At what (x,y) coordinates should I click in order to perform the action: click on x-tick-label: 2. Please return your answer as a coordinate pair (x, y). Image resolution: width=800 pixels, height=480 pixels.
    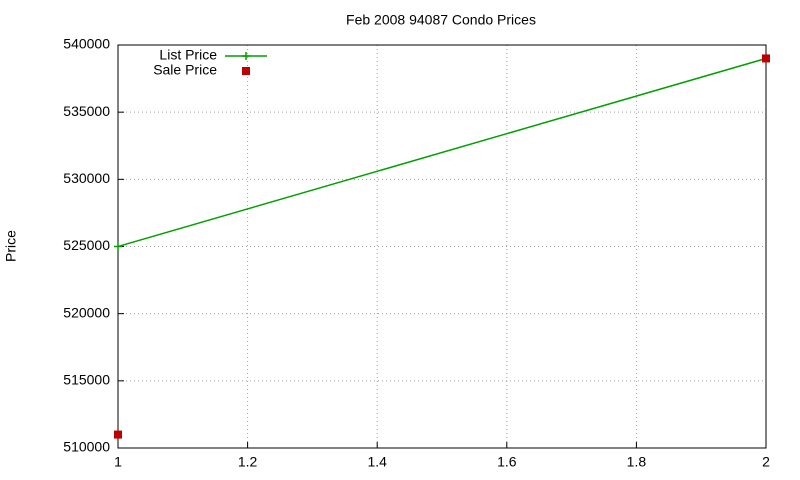
    Looking at the image, I should click on (766, 462).